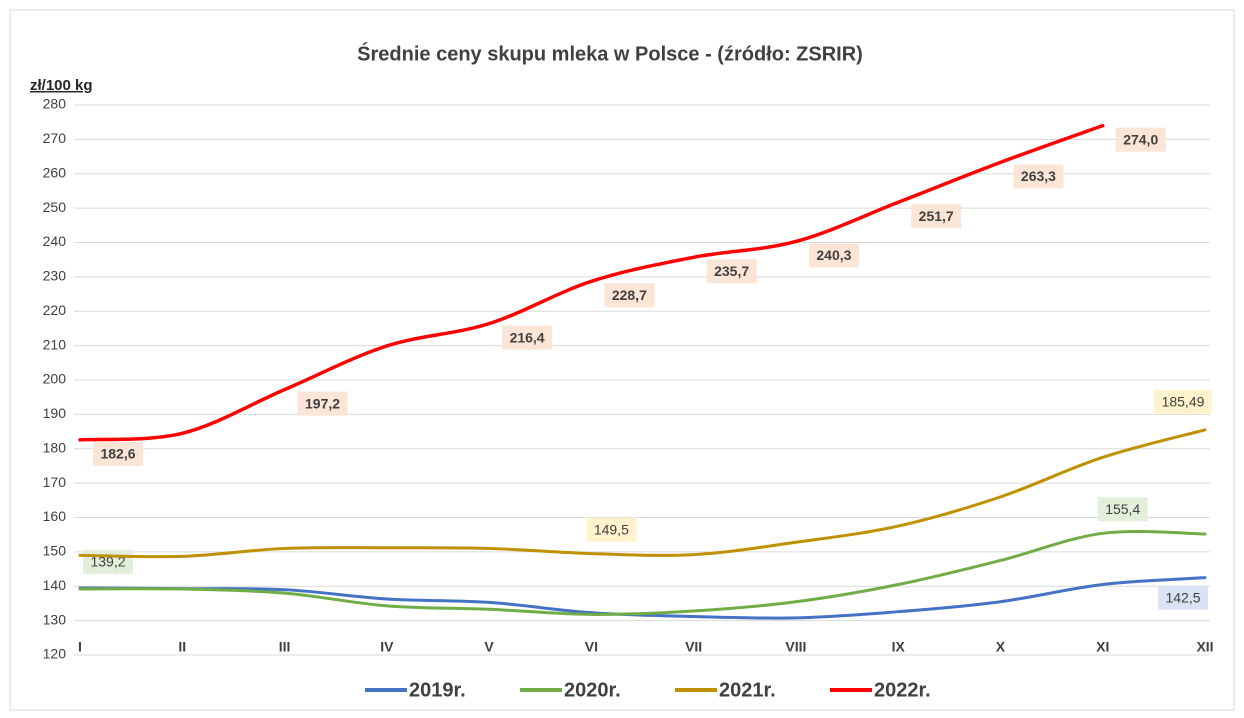  Describe the element at coordinates (55, 447) in the screenshot. I see `y-tick-label: 180` at that location.